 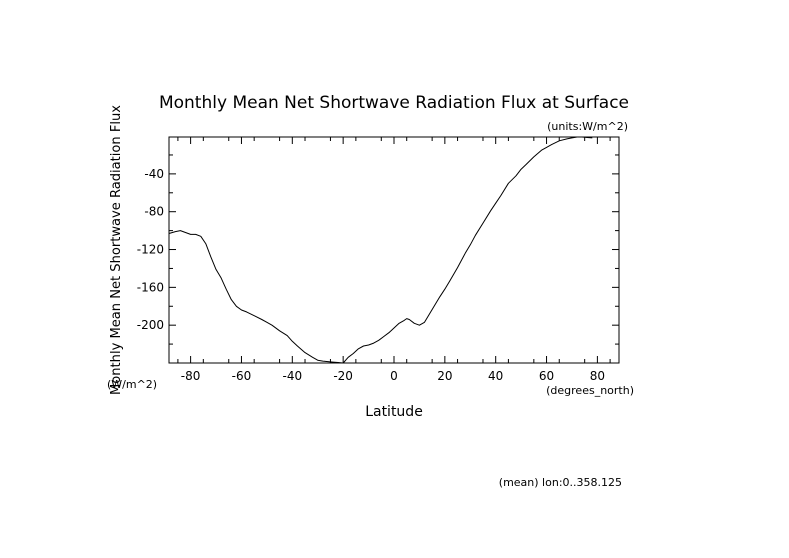 What do you see at coordinates (154, 212) in the screenshot?
I see `y-tick-label: -80` at bounding box center [154, 212].